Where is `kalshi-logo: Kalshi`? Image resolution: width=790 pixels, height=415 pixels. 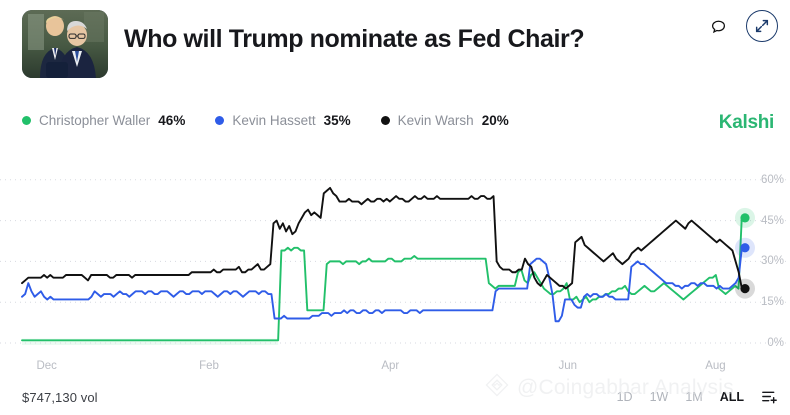
kalshi-logo: Kalshi is located at coordinates (746, 122).